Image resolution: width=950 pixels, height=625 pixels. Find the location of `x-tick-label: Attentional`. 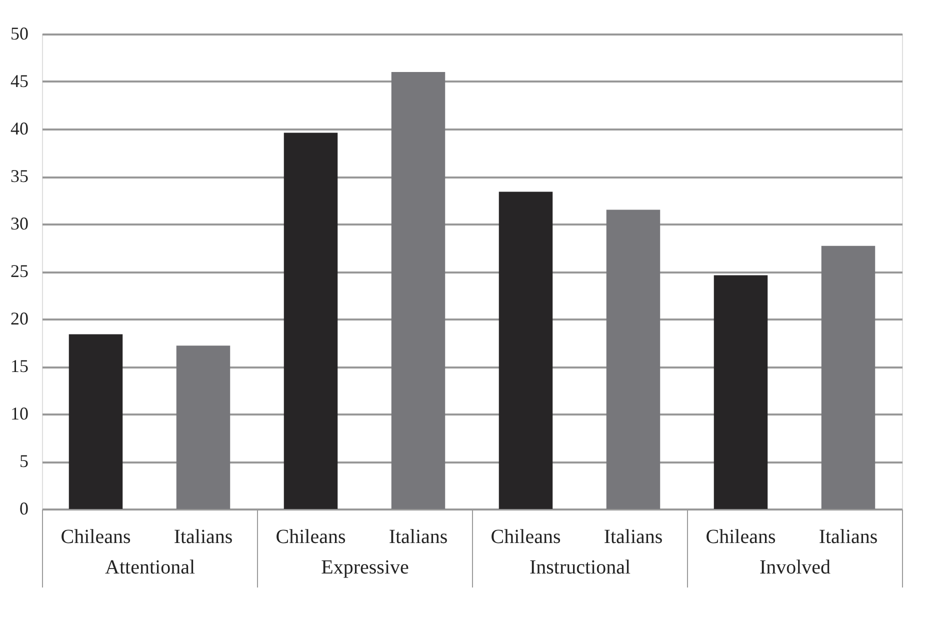

x-tick-label: Attentional is located at coordinates (150, 567).